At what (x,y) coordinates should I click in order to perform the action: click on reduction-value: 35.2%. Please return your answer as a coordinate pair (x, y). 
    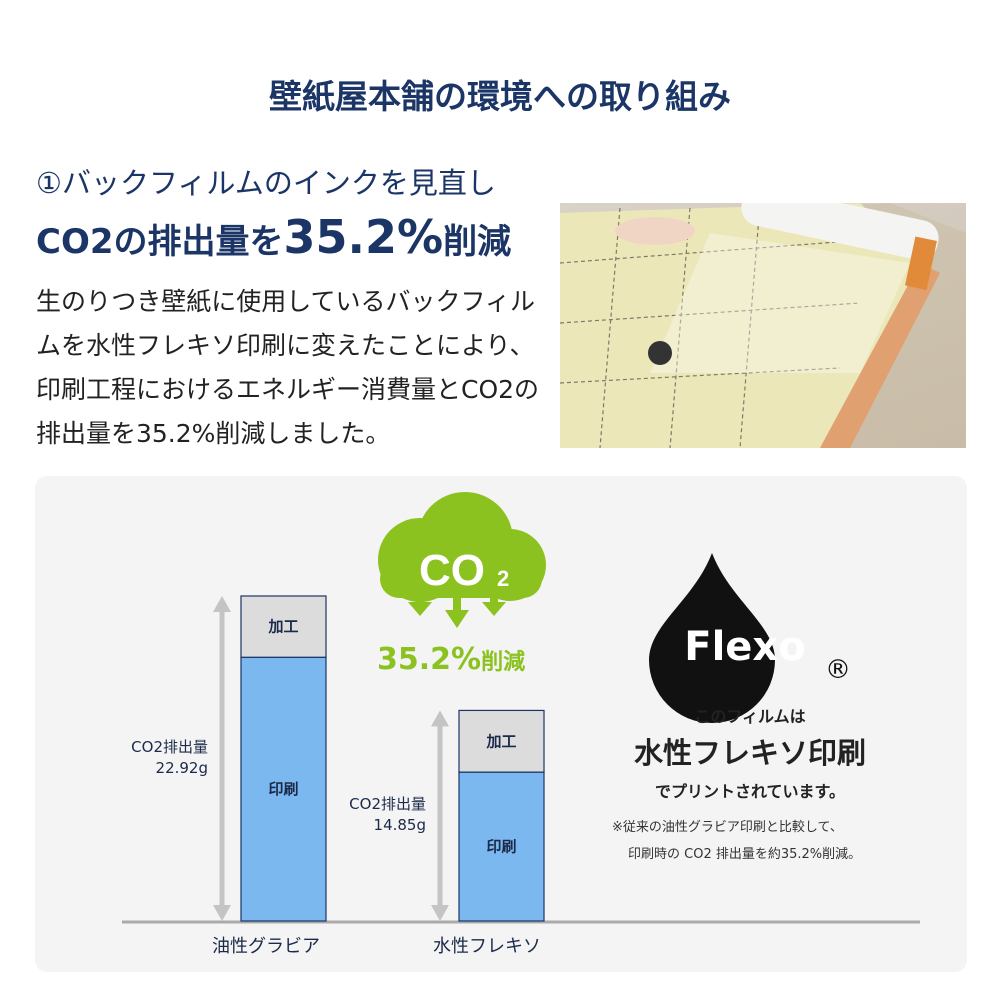
    Looking at the image, I should click on (429, 659).